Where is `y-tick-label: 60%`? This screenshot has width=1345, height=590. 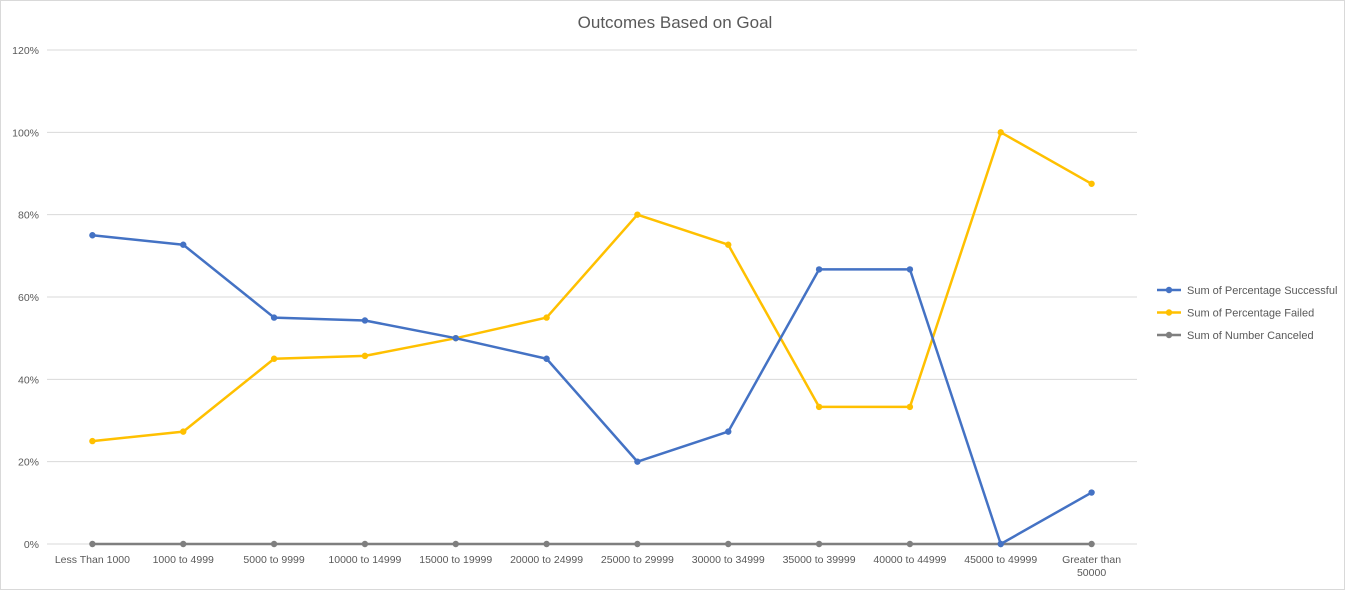
y-tick-label: 60% is located at coordinates (28, 298).